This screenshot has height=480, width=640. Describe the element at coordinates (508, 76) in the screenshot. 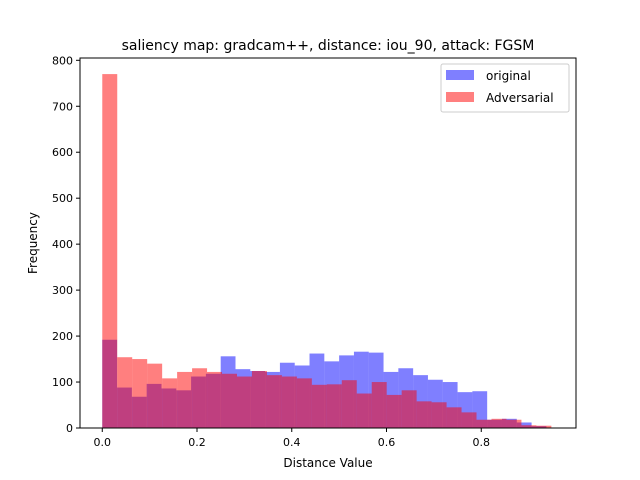

I see `legend-label-original: original` at that location.